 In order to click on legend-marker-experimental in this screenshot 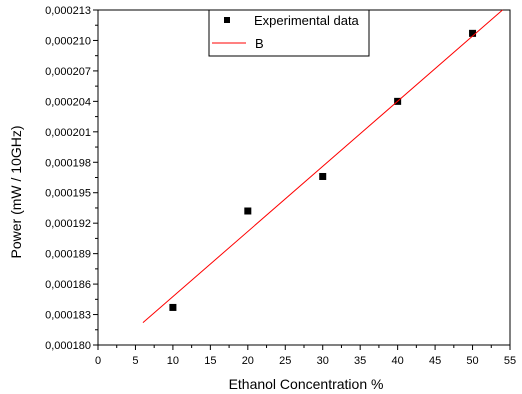, I will do `click(227, 20)`.